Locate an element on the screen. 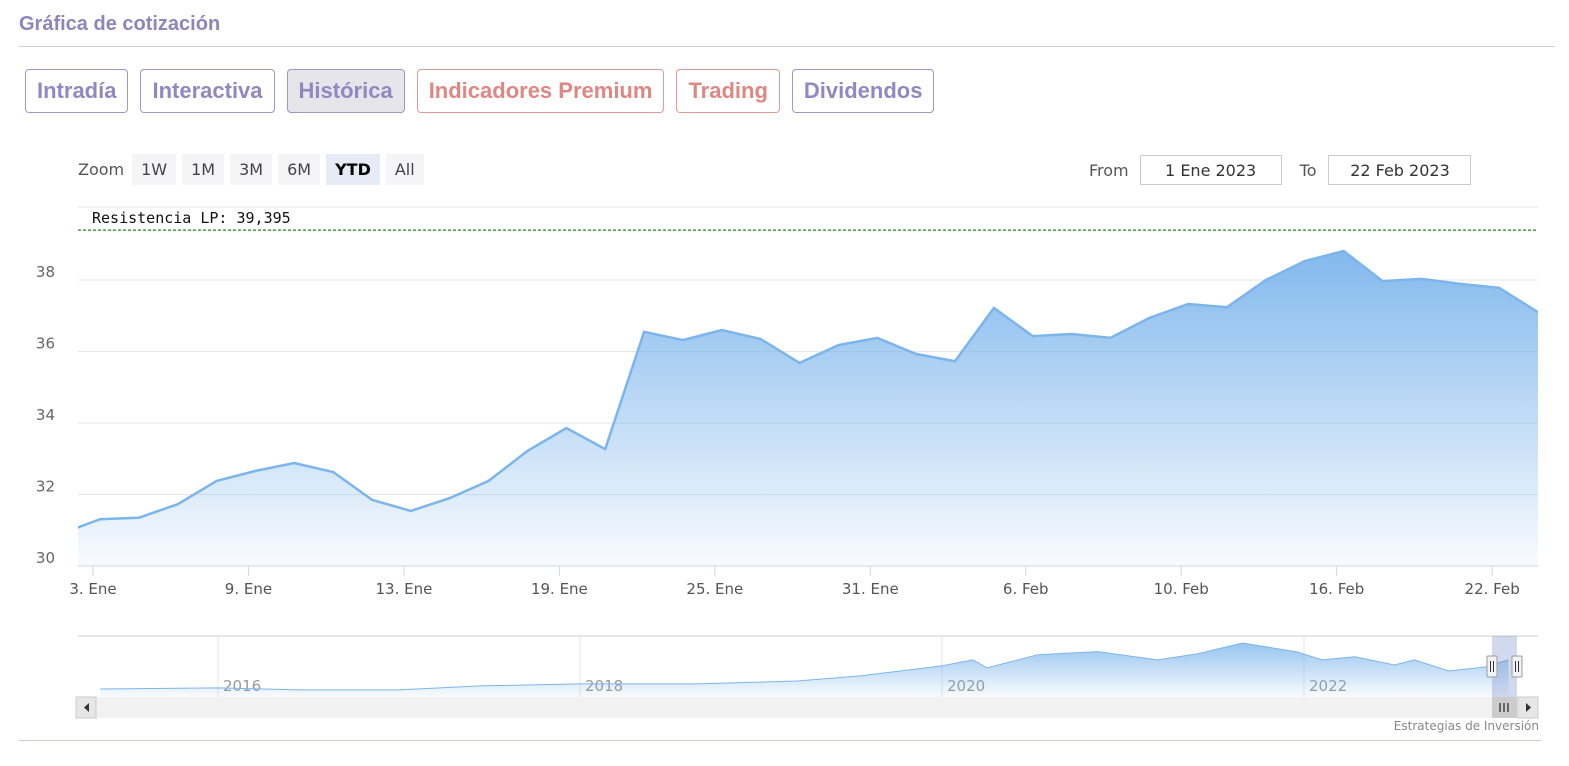 The height and width of the screenshot is (766, 1569). scrollbar-thumb is located at coordinates (1504, 707).